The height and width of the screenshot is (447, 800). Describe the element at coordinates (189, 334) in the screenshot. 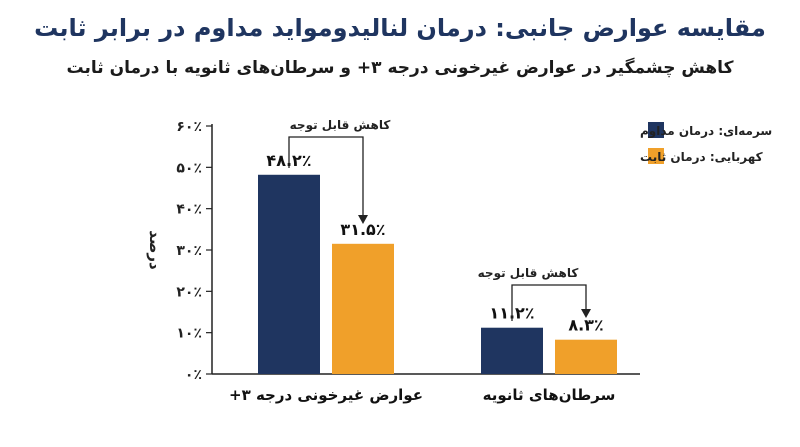

I see `y-tick-label: ۱۰٪` at that location.